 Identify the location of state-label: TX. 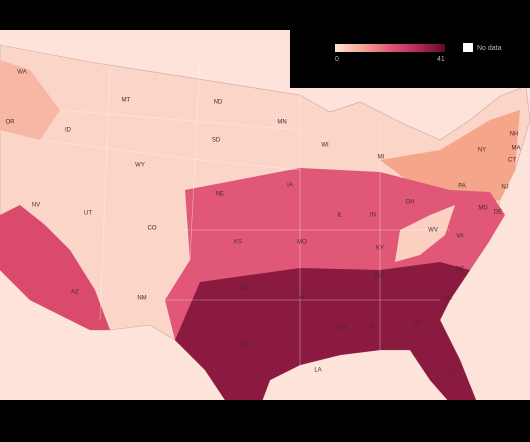
(244, 346).